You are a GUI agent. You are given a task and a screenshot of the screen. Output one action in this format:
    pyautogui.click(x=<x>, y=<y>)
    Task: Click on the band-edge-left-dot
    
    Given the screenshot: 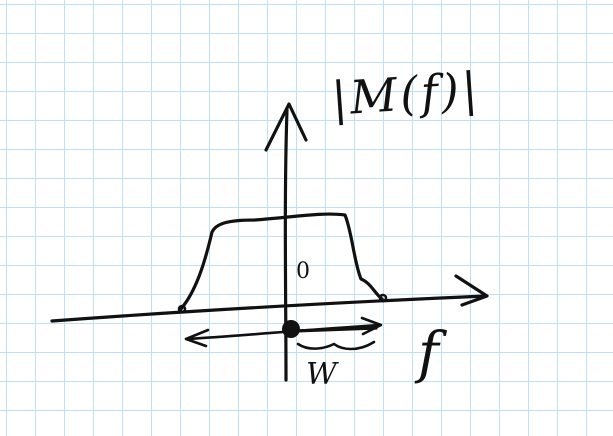 What is the action you would take?
    pyautogui.click(x=182, y=309)
    